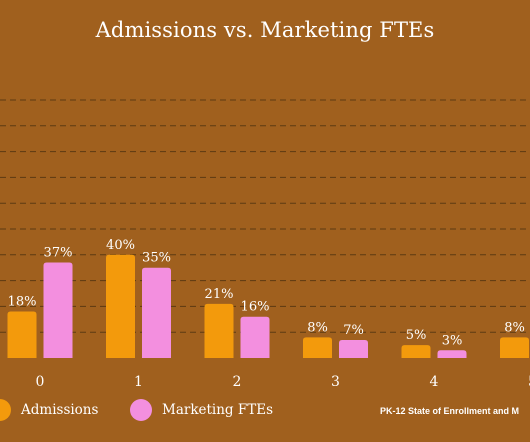  Describe the element at coordinates (218, 410) in the screenshot. I see `legend-label-marketing: Marketing FTEs` at that location.